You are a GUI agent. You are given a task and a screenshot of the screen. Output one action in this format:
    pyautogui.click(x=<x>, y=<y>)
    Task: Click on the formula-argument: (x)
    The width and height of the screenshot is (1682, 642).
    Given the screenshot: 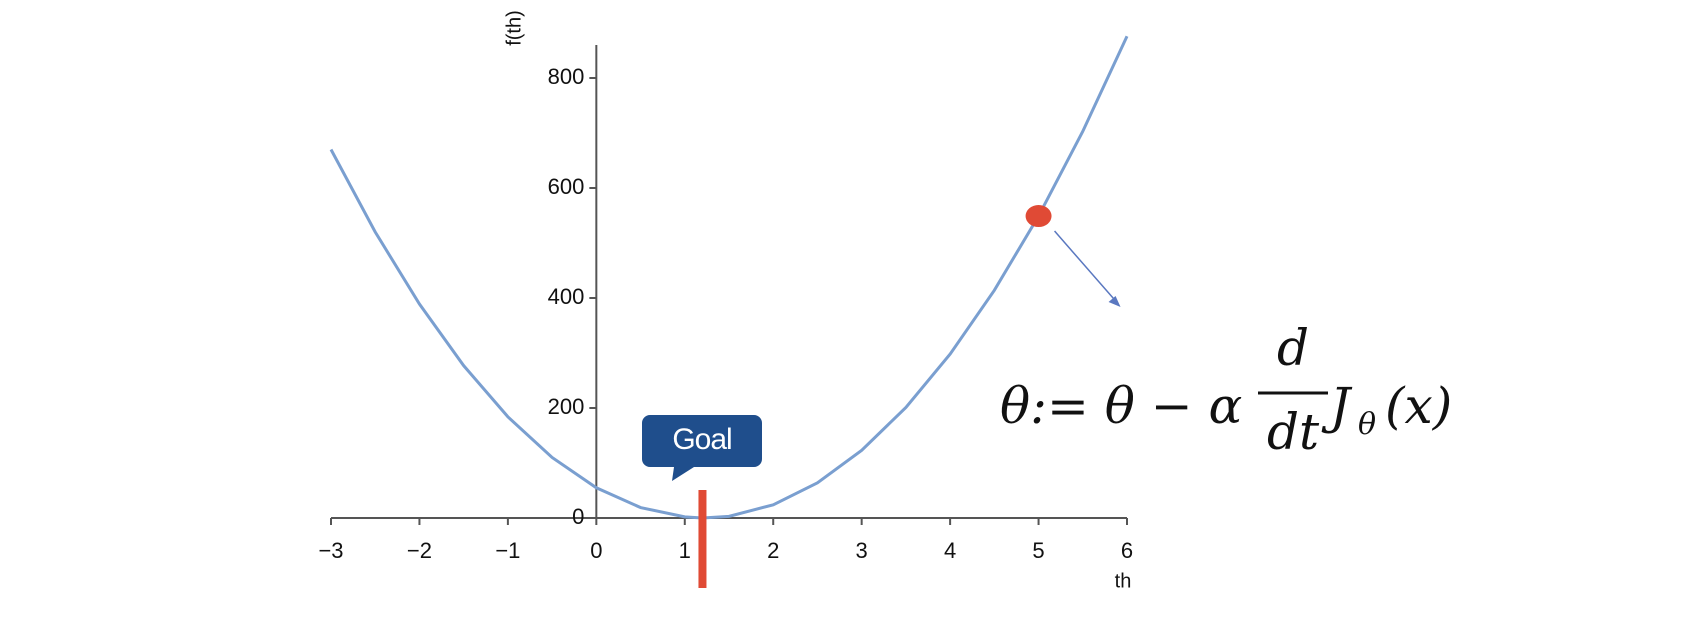 What is the action you would take?
    pyautogui.click(x=1418, y=406)
    